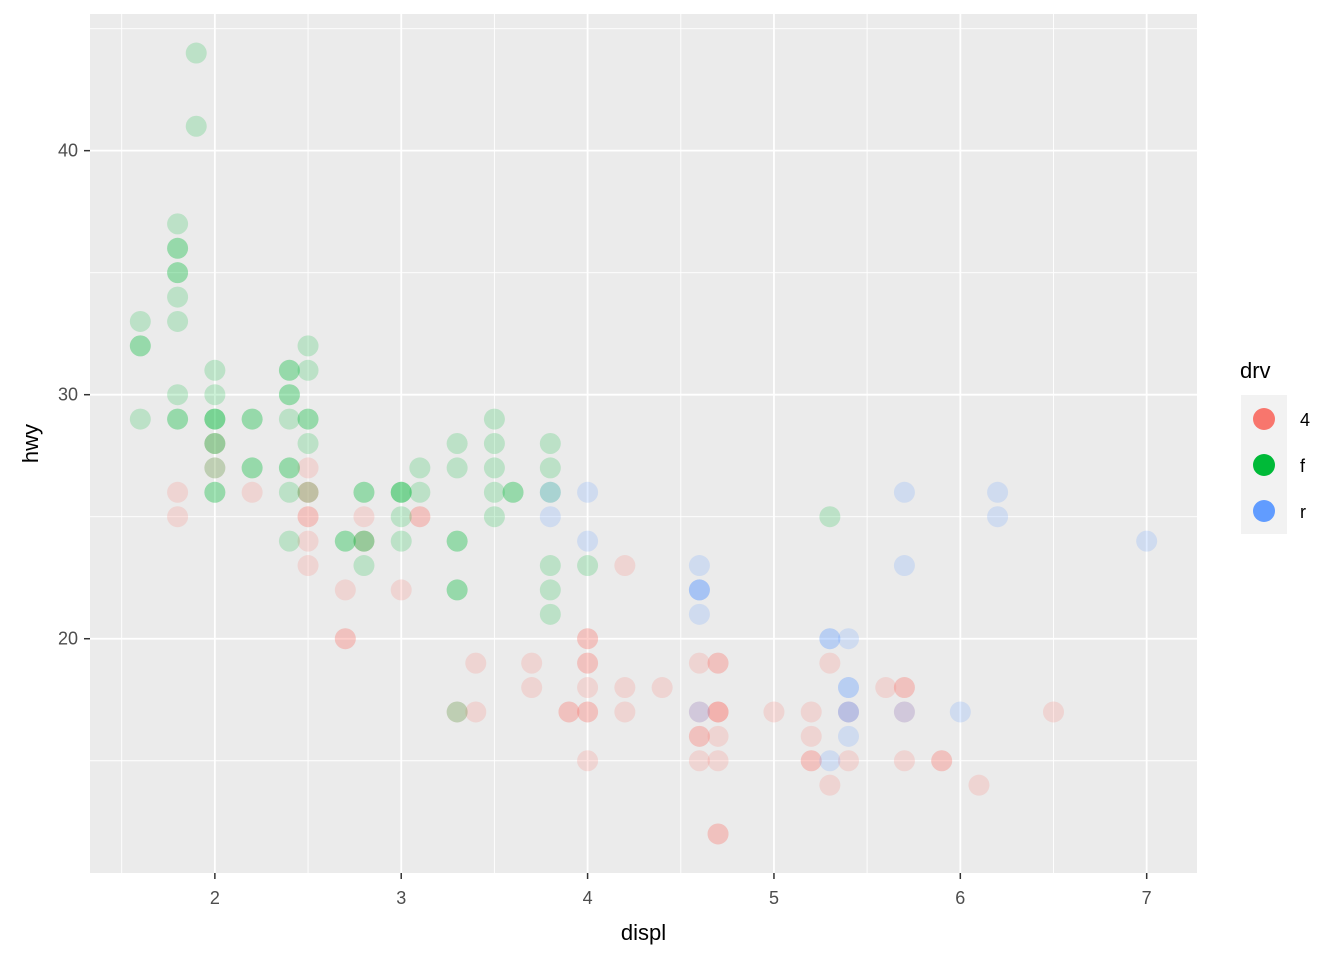  I want to click on x-tick-label: 3, so click(401, 898).